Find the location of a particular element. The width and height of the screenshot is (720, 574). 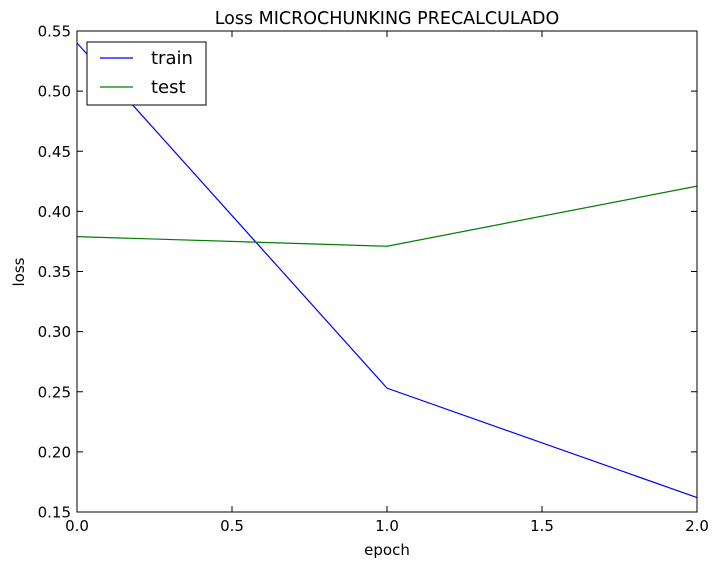

y-tick-label: 0.30 is located at coordinates (54, 332).